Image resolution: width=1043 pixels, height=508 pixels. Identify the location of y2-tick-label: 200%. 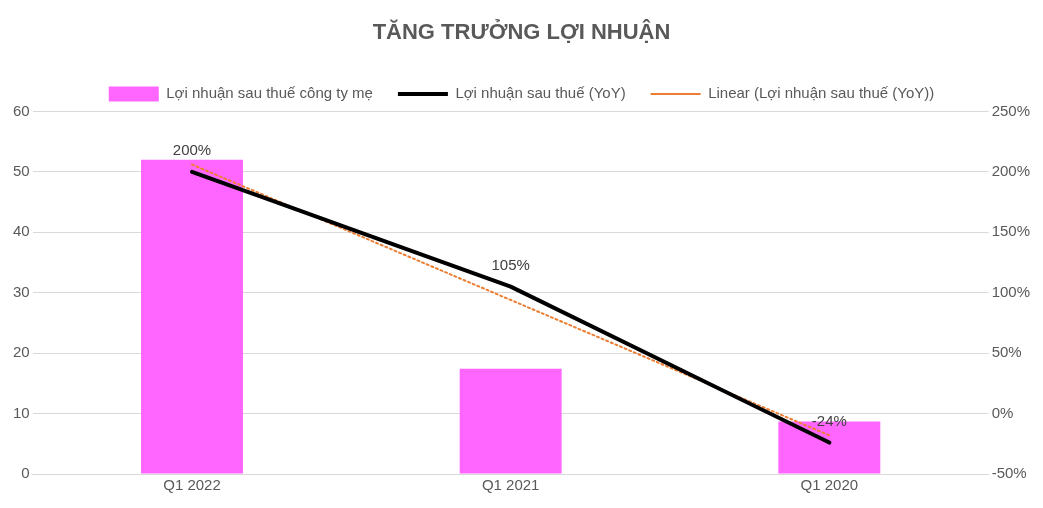
(1011, 170).